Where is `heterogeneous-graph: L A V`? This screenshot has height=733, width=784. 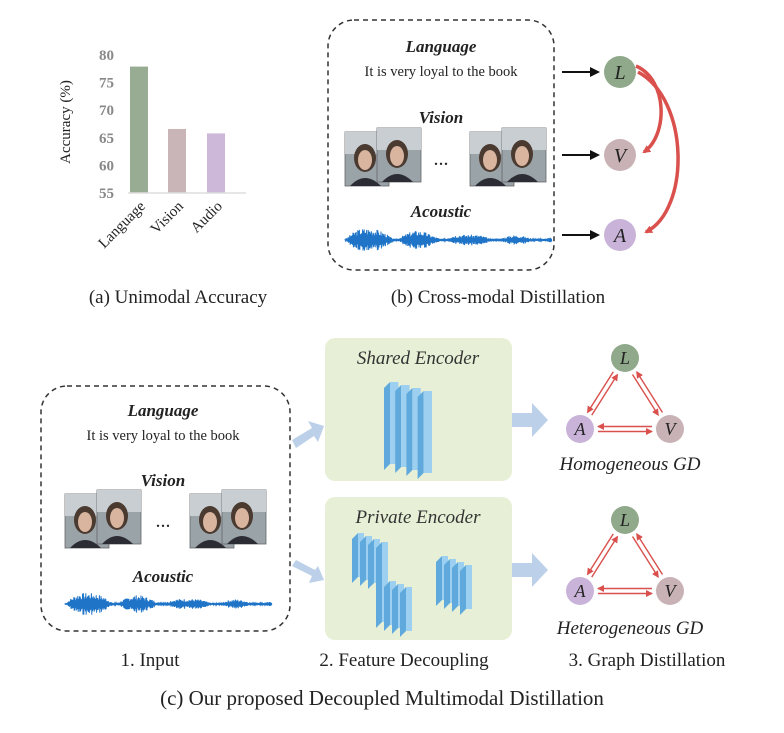
heterogeneous-graph: L A V is located at coordinates (625, 555).